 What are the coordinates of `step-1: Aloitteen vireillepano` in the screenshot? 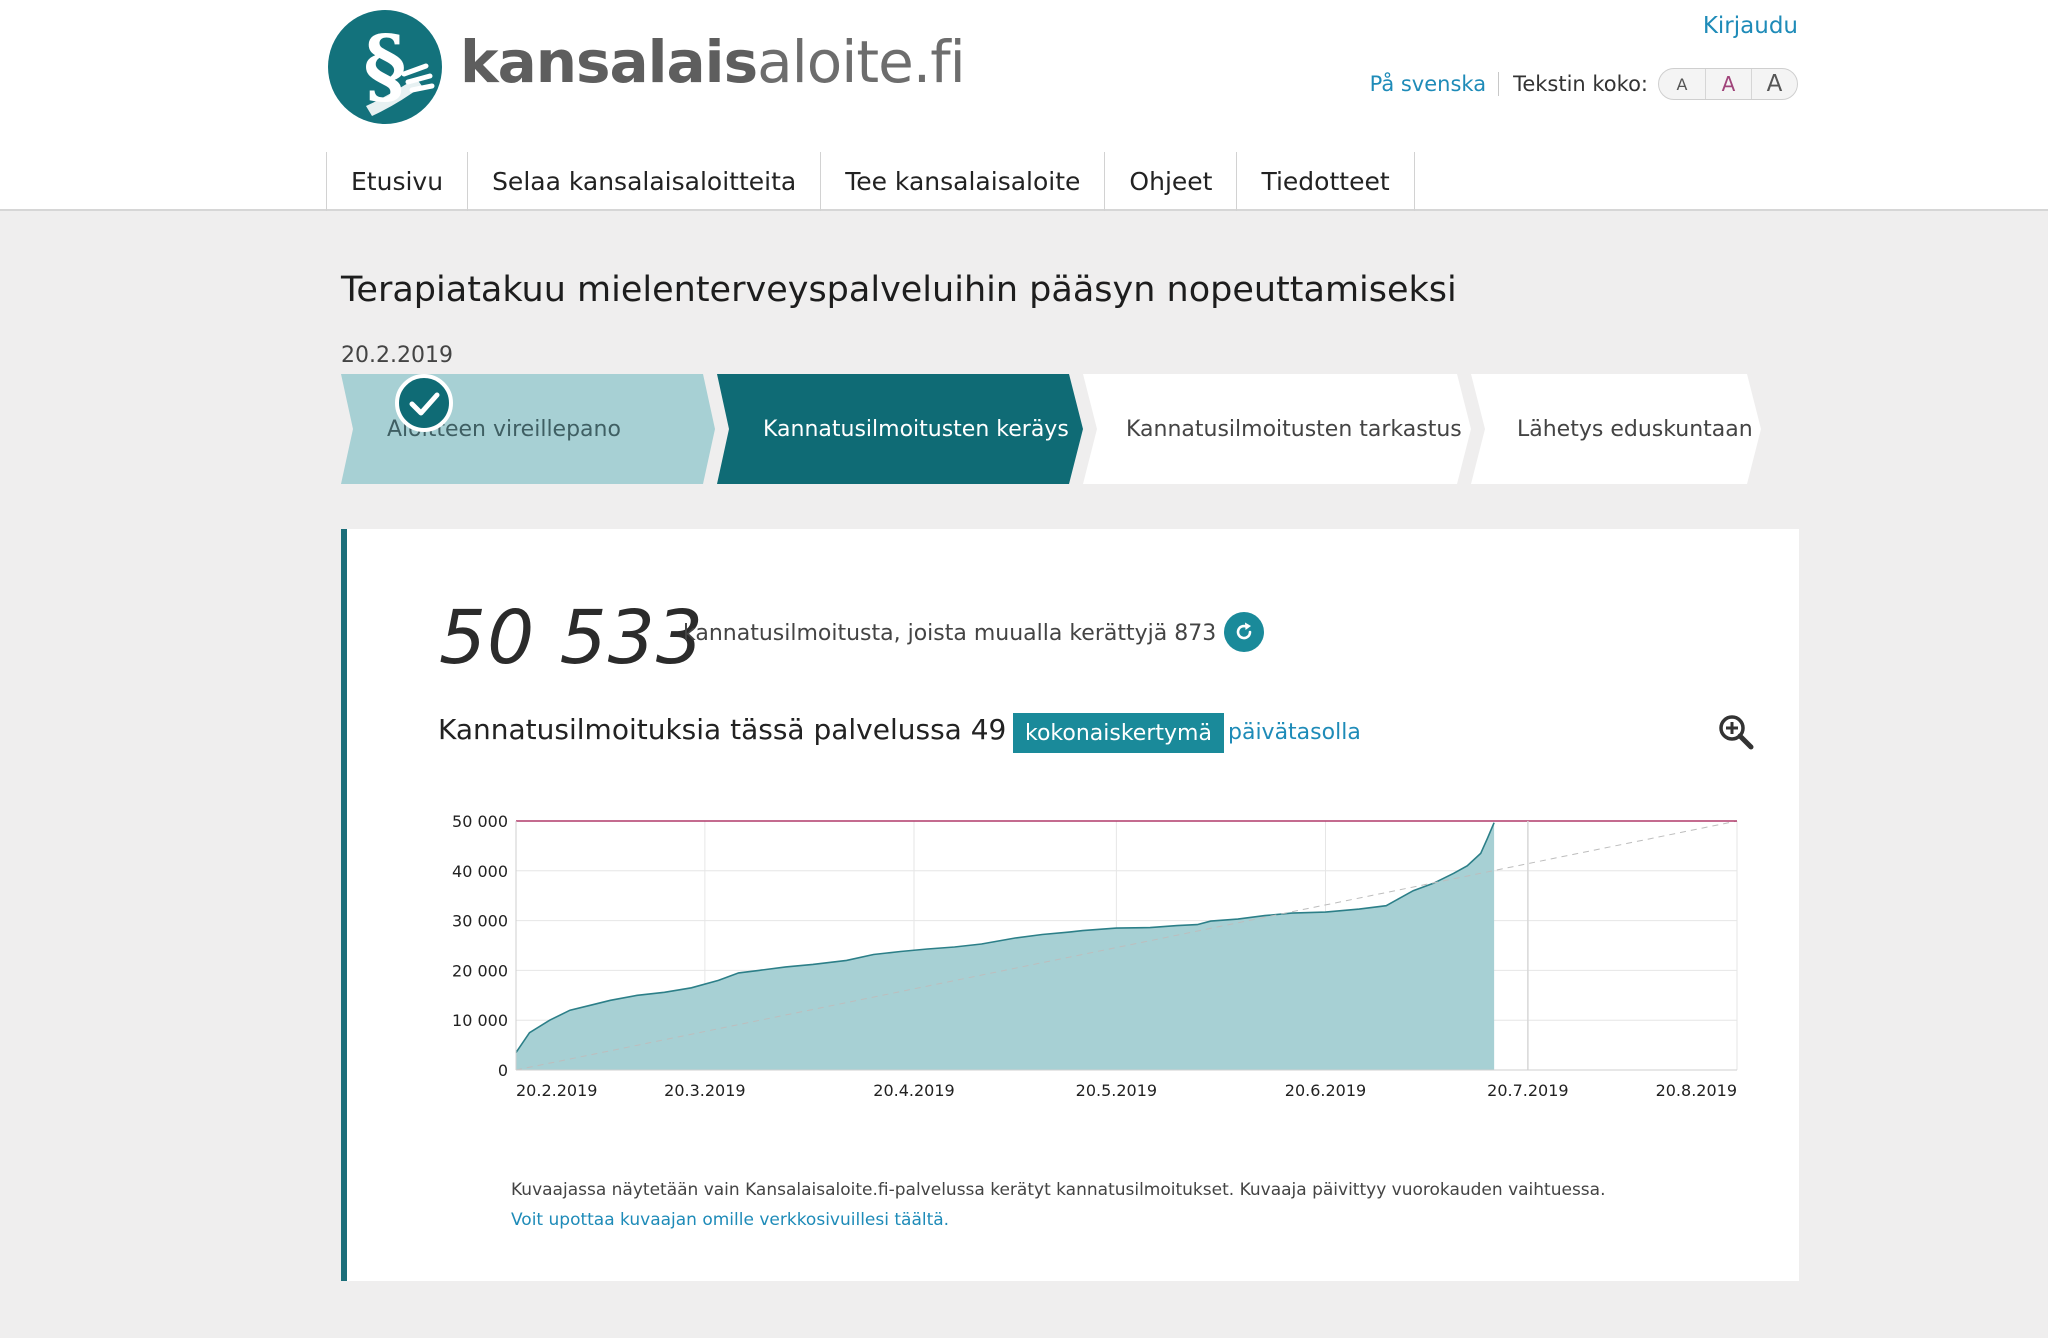 It's located at (504, 429).